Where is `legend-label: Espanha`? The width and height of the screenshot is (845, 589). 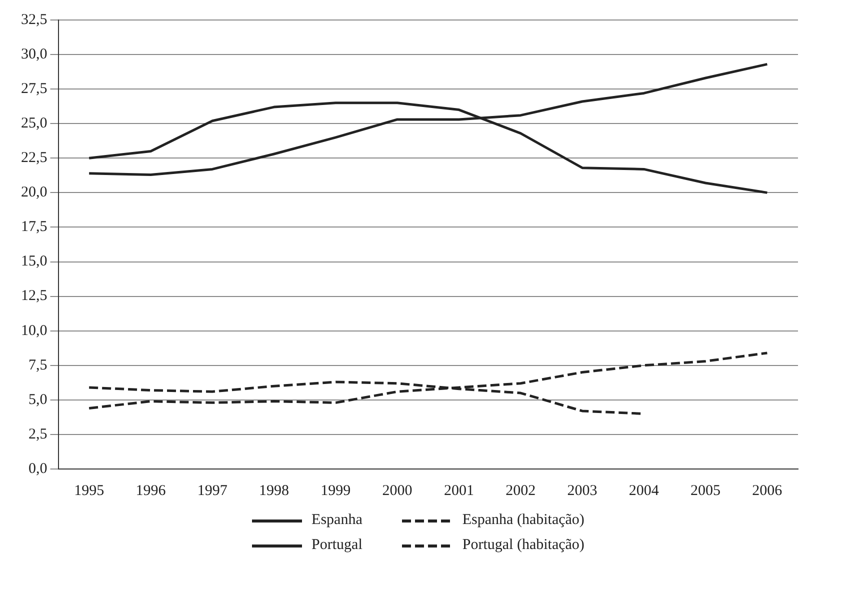
legend-label: Espanha is located at coordinates (337, 520).